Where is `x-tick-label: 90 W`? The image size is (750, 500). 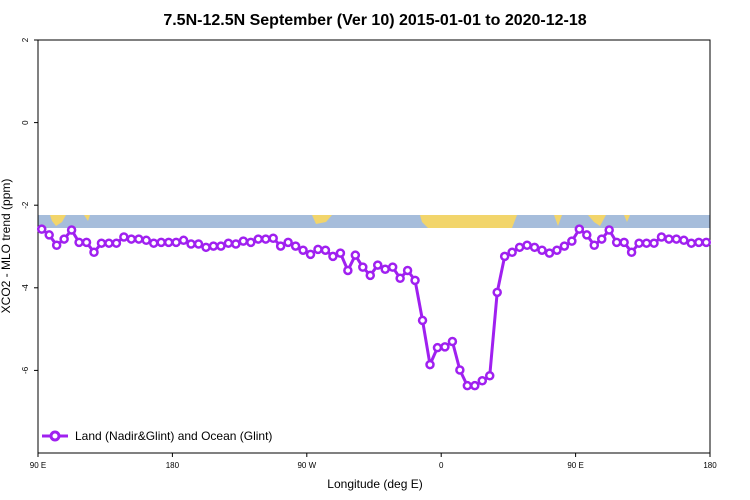
x-tick-label: 90 W is located at coordinates (306, 465).